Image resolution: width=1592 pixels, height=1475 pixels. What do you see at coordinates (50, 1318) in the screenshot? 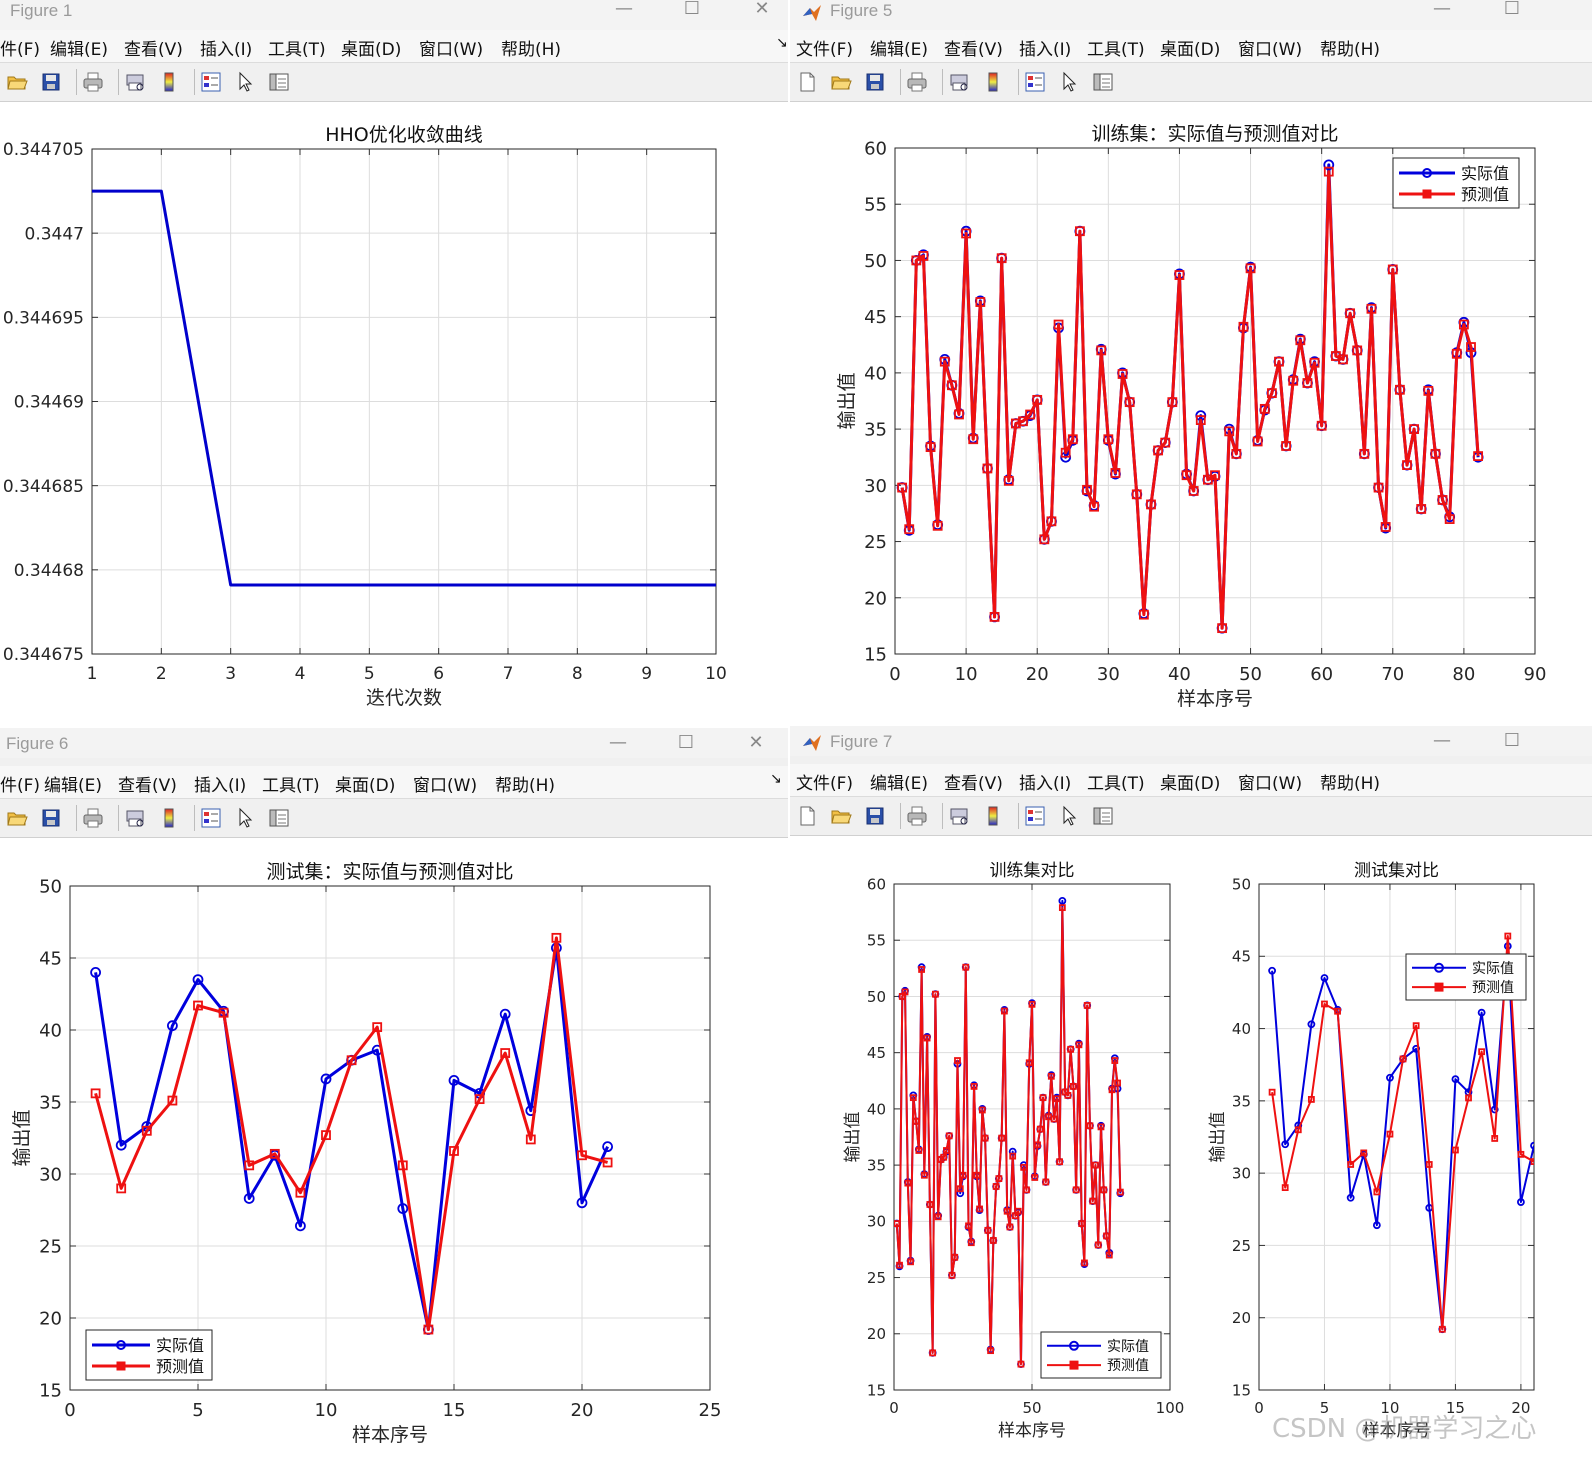
I see `y-tick-label: 20` at bounding box center [50, 1318].